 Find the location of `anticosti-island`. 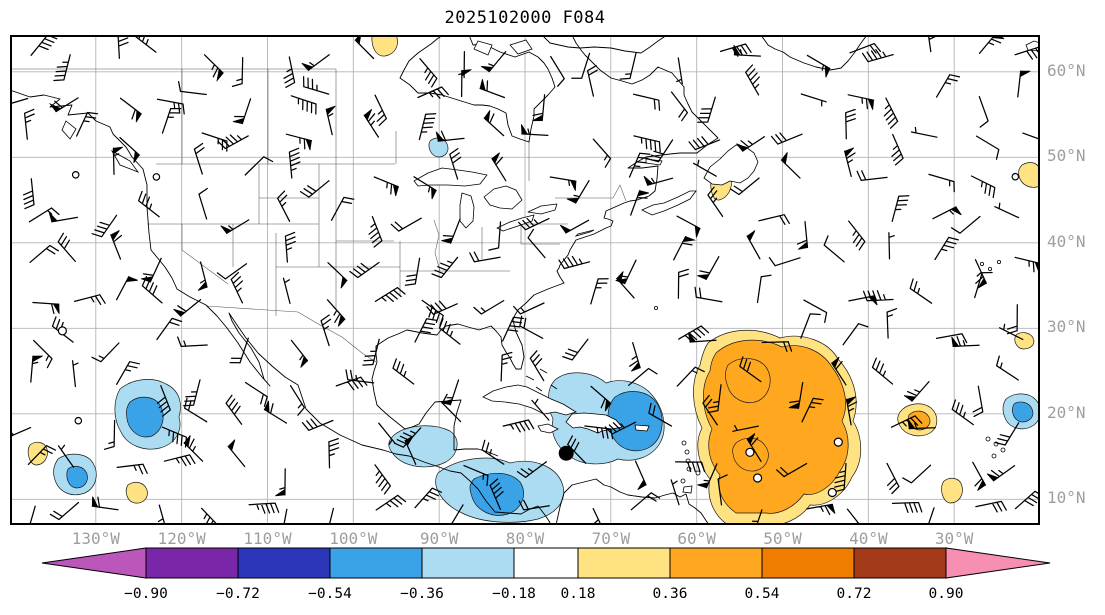

anticosti-island is located at coordinates (654, 162).